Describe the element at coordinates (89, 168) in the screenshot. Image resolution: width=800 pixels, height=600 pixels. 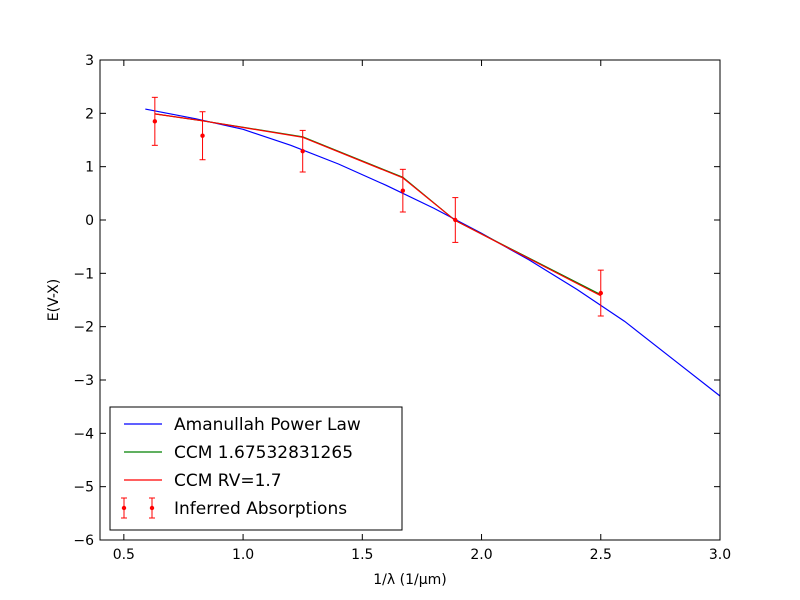
I see `y-tick-label: 1` at that location.